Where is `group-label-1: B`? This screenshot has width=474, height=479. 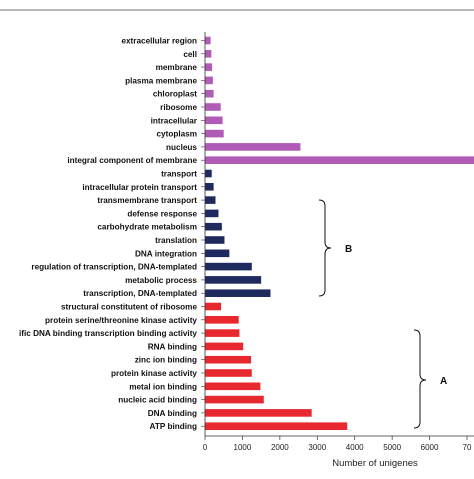
group-label-1: B is located at coordinates (348, 249).